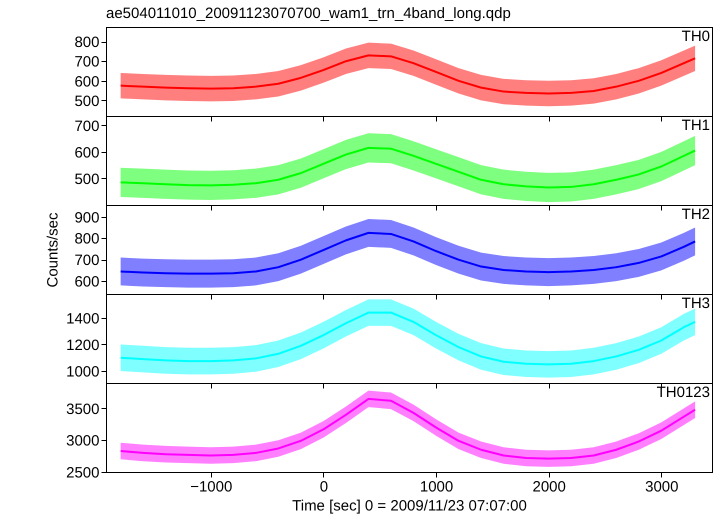  I want to click on x-axis-title: Time [sec] 0 = 2009/11/23 07:07:00, so click(409, 506).